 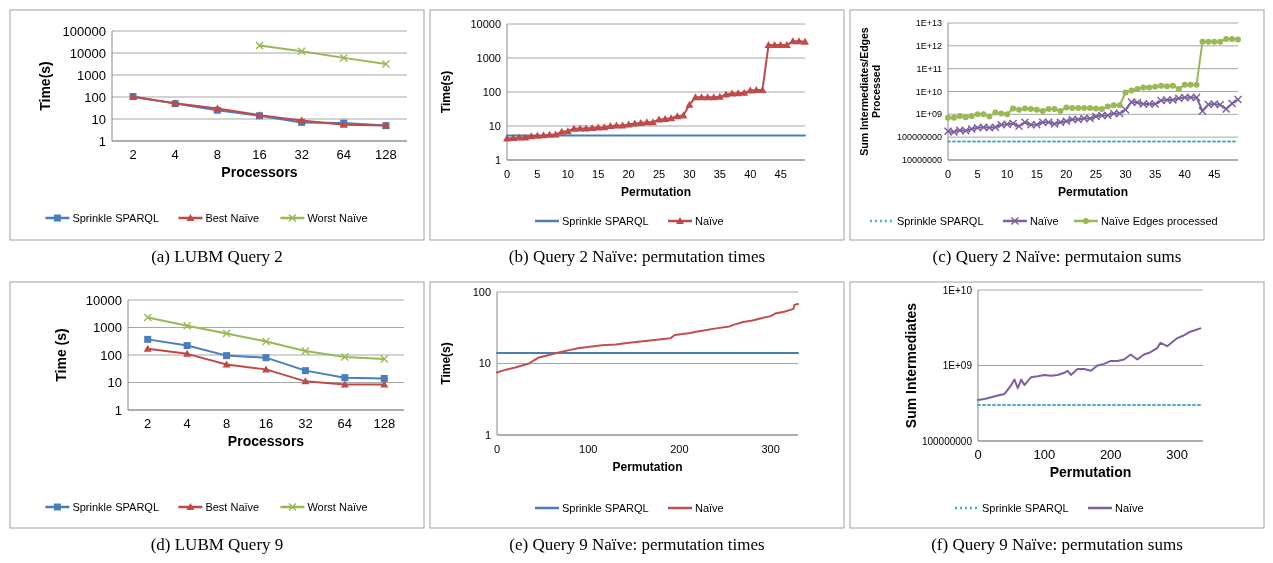 I want to click on text: (c) Query 2 Naïve: permutaion sums, so click(x=1057, y=256).